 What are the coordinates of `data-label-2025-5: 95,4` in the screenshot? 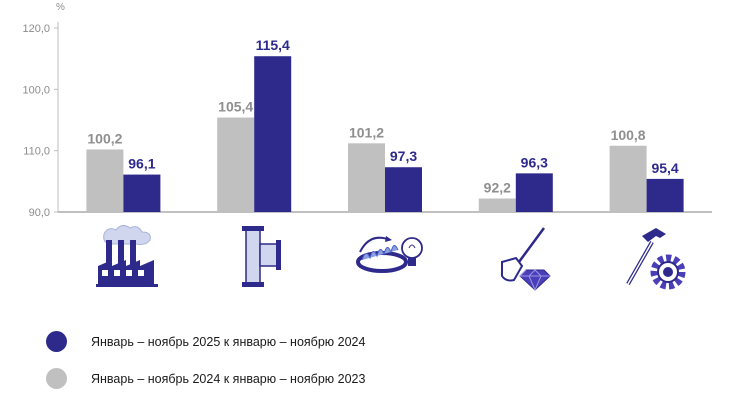 It's located at (664, 168).